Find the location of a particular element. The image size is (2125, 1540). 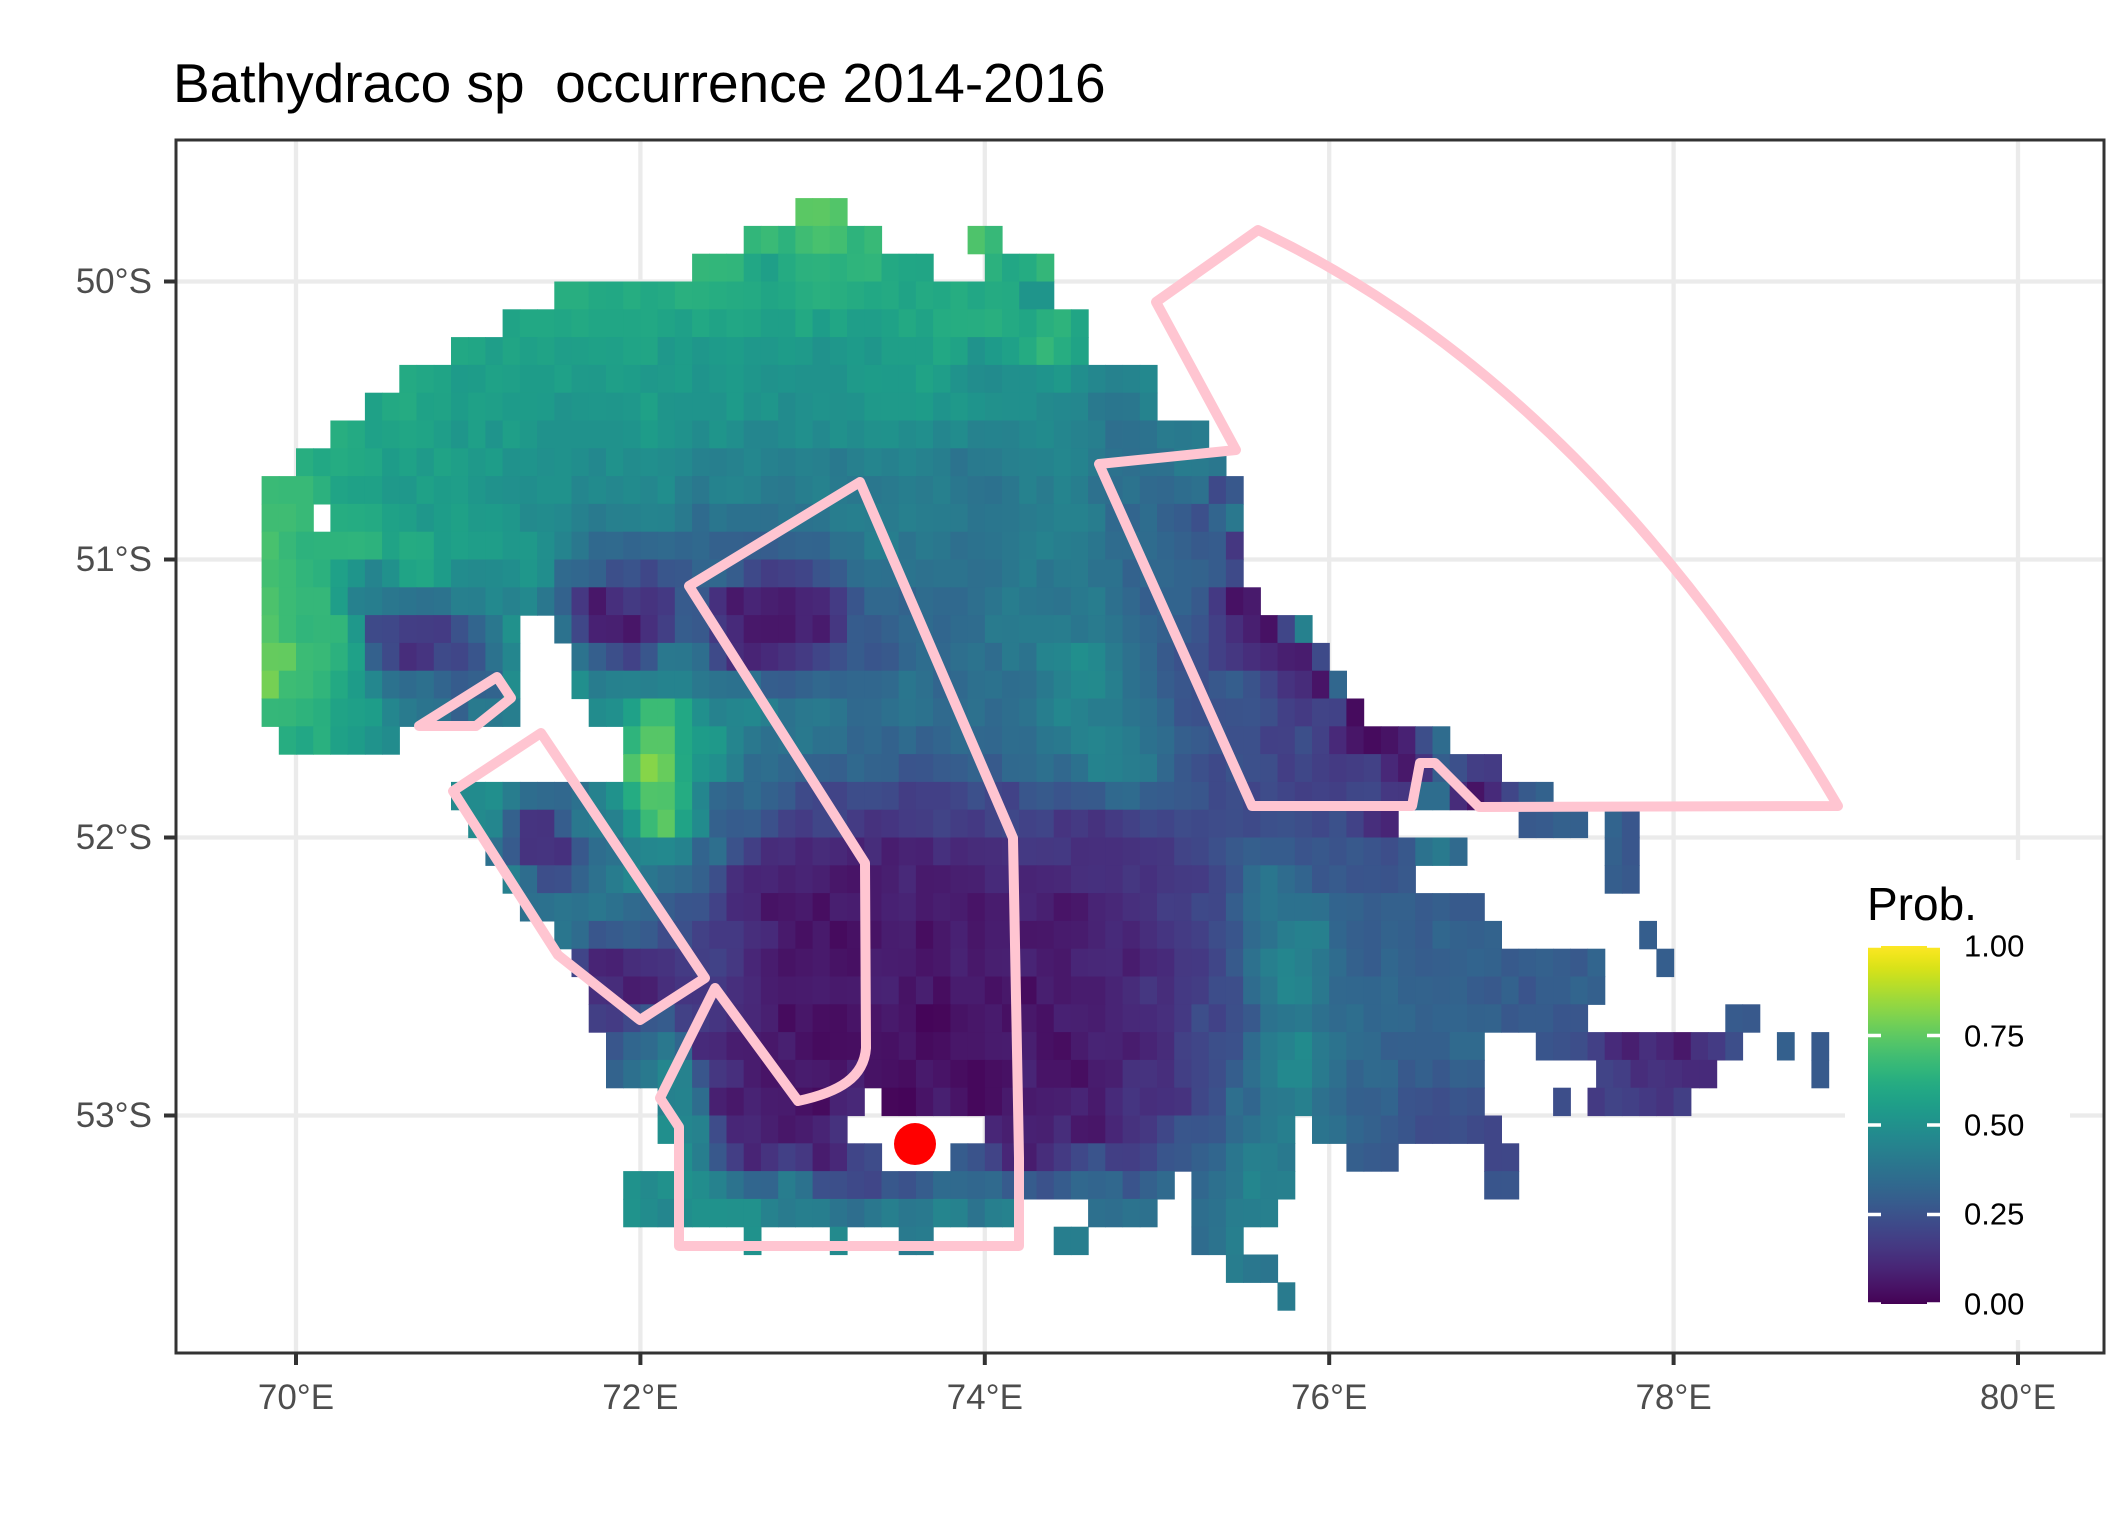

svg-text: 78°E is located at coordinates (1673, 1397).